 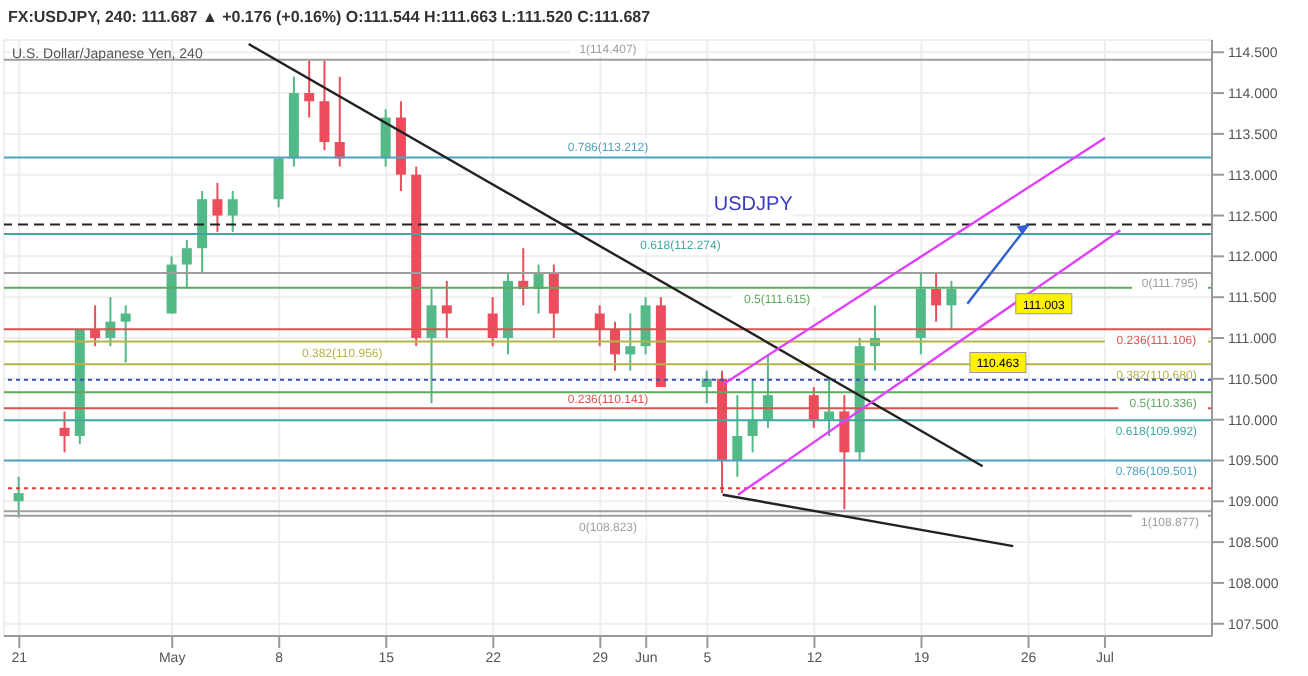 I want to click on annotation: USDJPY, so click(x=753, y=205).